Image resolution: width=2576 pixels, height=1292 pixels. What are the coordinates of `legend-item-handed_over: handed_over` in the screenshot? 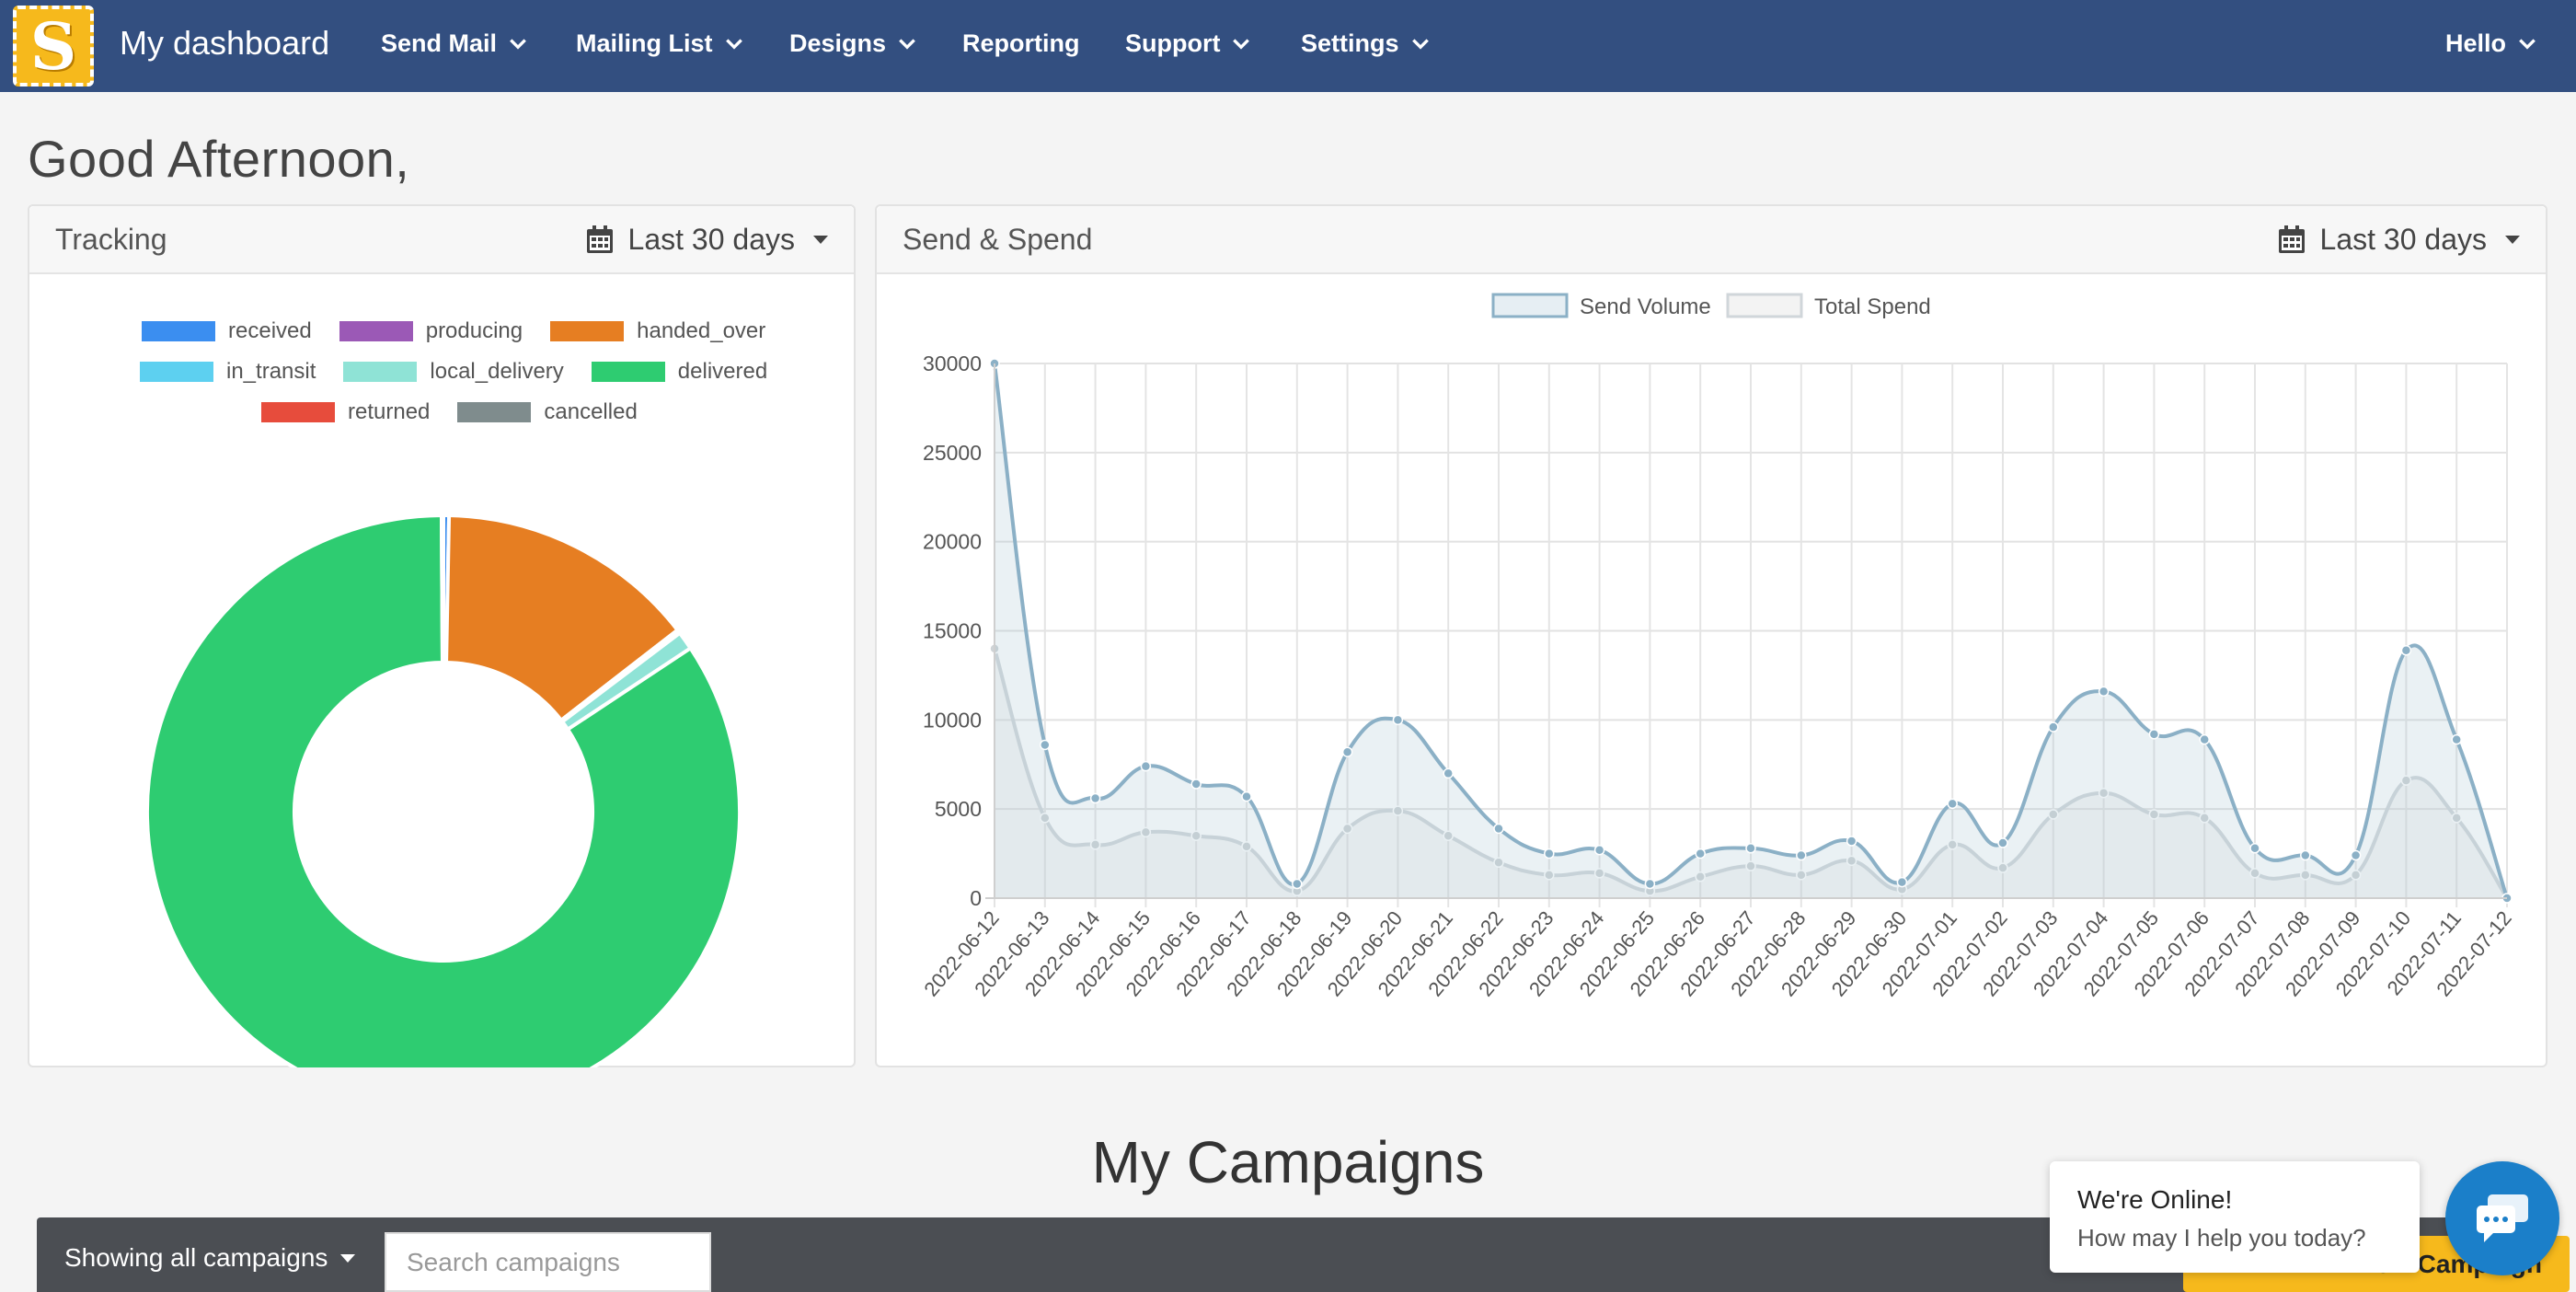 It's located at (657, 331).